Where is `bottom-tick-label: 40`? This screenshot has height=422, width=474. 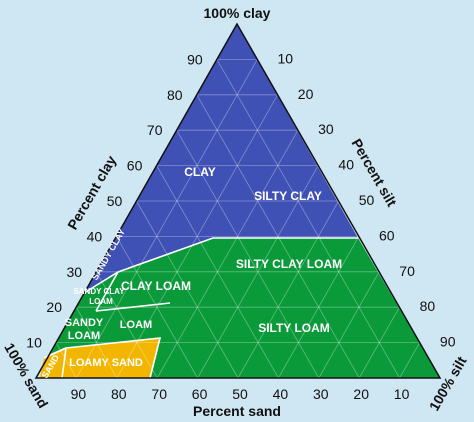 bottom-tick-label: 40 is located at coordinates (281, 394).